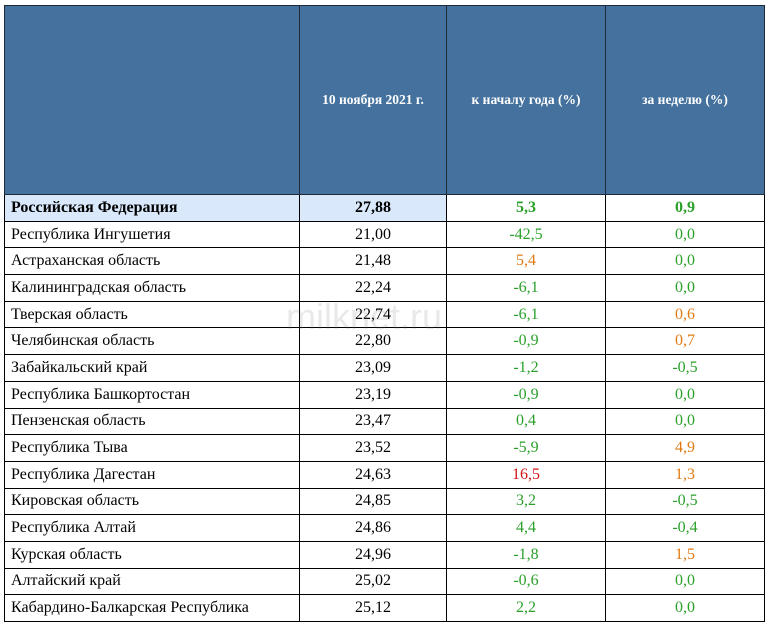 This screenshot has height=636, width=772. I want to click on region-name: Республика Башкортостан, so click(152, 394).